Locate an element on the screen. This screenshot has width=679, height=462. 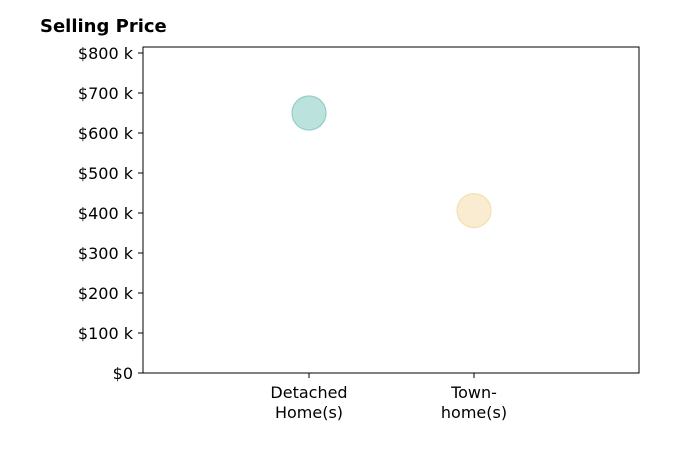
y-tick-label: $700 k is located at coordinates (106, 93).